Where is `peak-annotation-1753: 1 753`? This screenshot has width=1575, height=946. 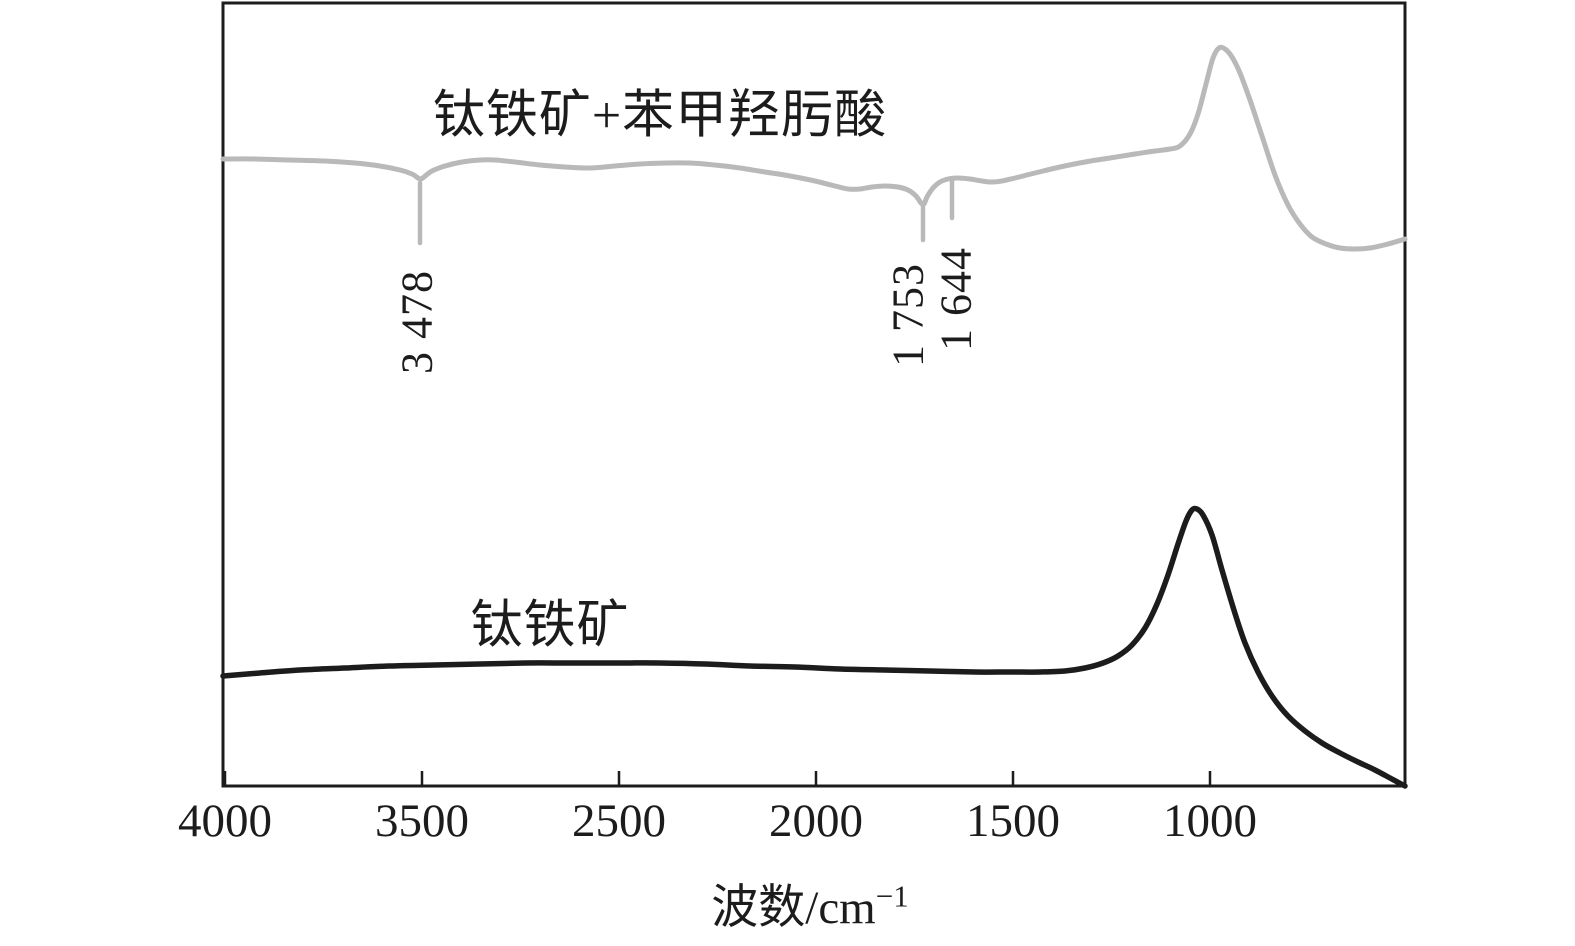
peak-annotation-1753: 1 753 is located at coordinates (908, 315).